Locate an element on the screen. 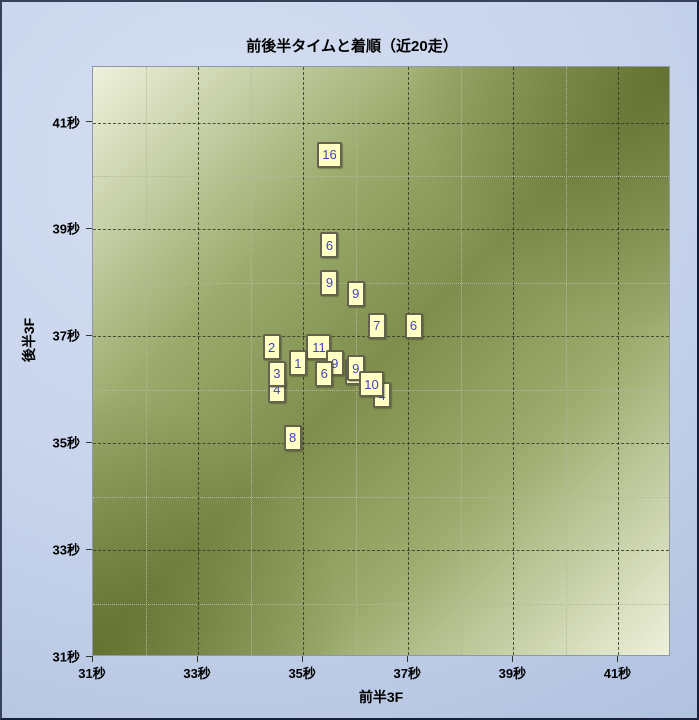  y-tick-label-41: 41秒 is located at coordinates (66, 123).